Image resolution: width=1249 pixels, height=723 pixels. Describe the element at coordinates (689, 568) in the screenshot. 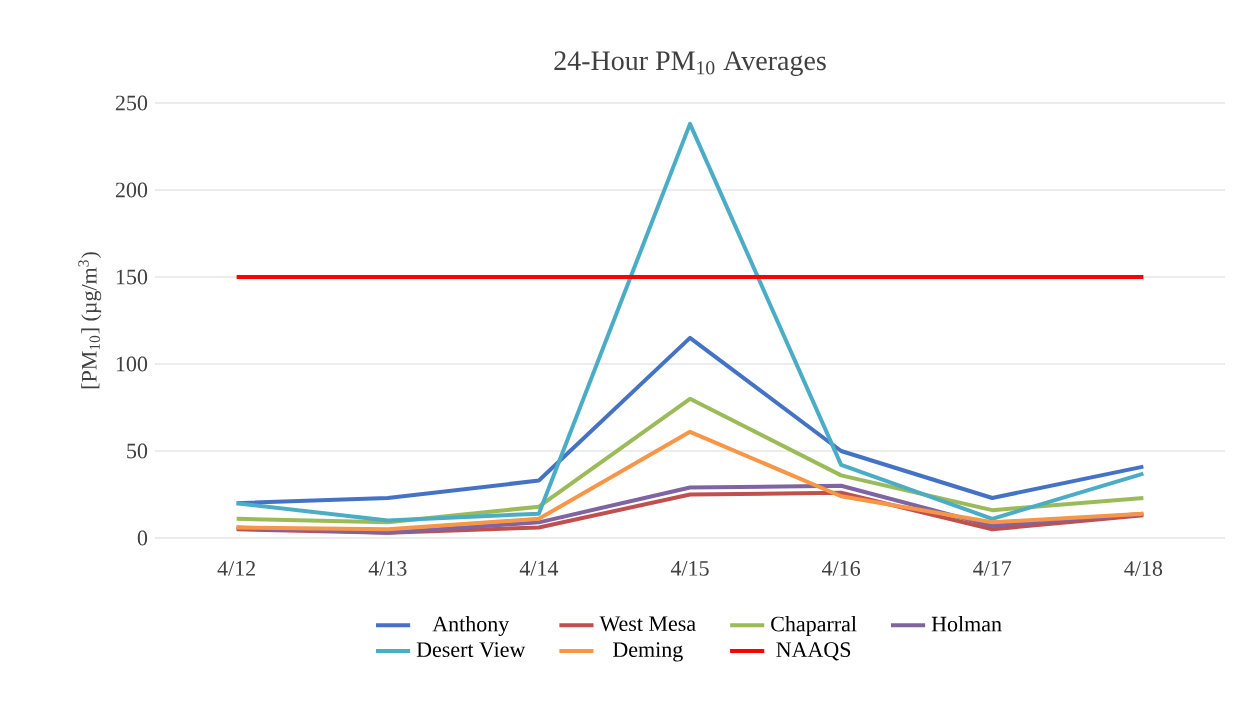

I see `x-tick-label: 4/15` at that location.